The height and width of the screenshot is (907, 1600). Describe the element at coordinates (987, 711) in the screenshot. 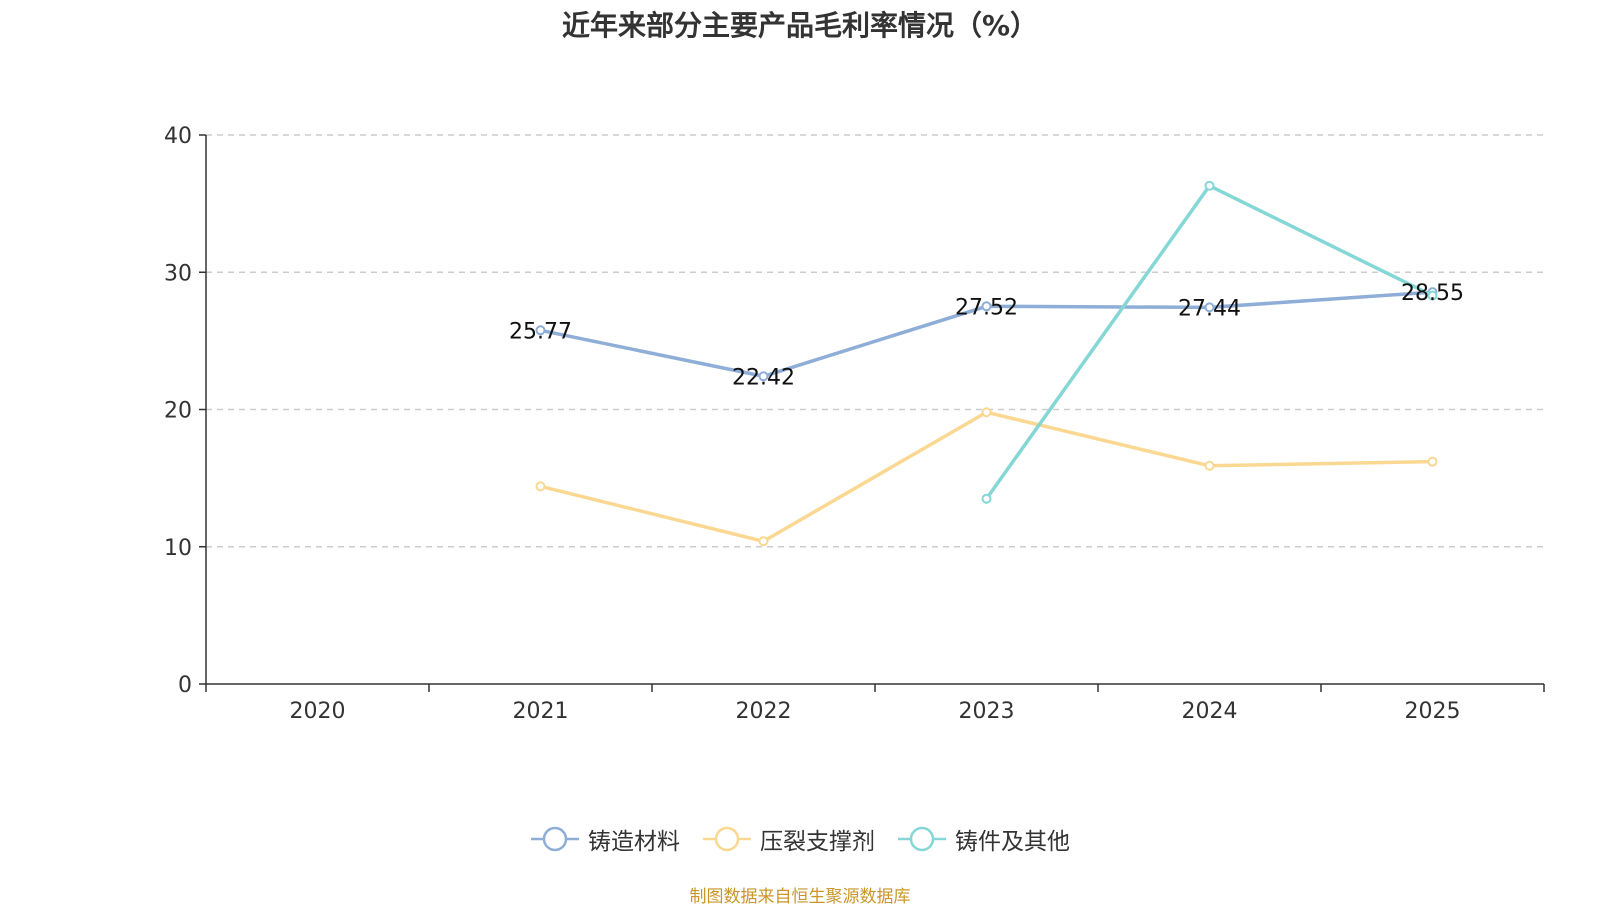

I see `x-tick-label: 2023` at that location.